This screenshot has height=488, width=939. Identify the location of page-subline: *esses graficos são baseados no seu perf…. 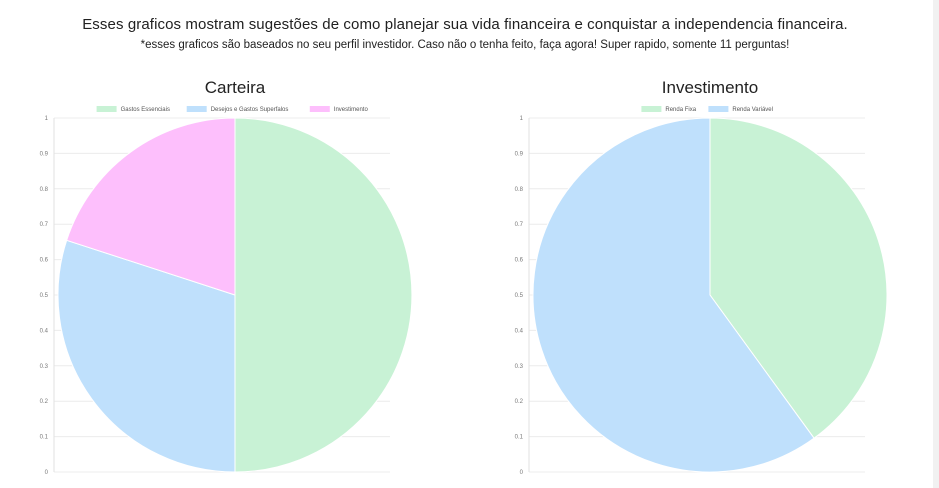
(465, 45).